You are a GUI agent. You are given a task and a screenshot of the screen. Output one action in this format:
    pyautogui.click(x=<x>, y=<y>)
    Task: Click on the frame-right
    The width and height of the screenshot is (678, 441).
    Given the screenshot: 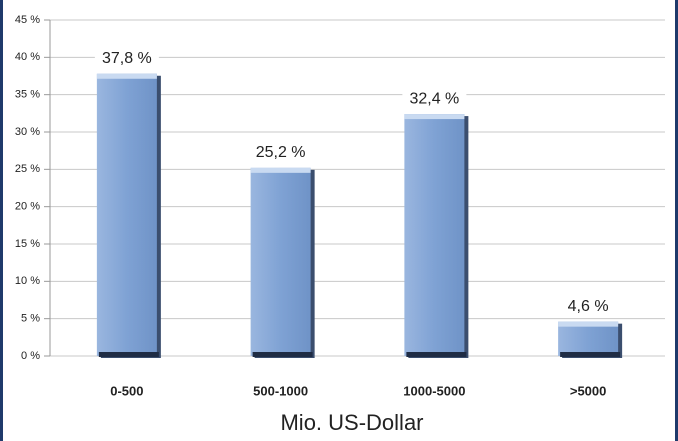 What is the action you would take?
    pyautogui.click(x=676, y=220)
    